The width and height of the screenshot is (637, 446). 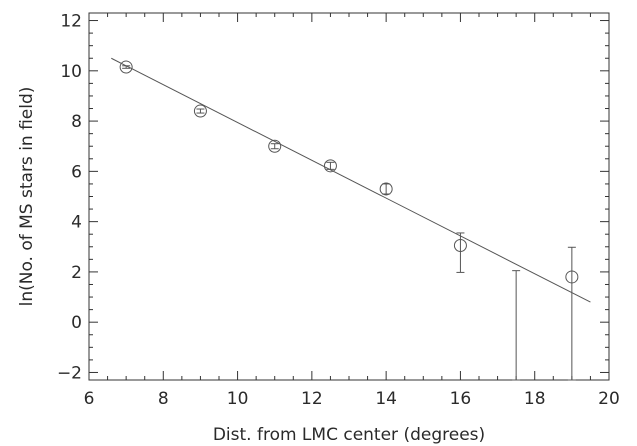 I want to click on y-tick-label: 10, so click(x=71, y=72).